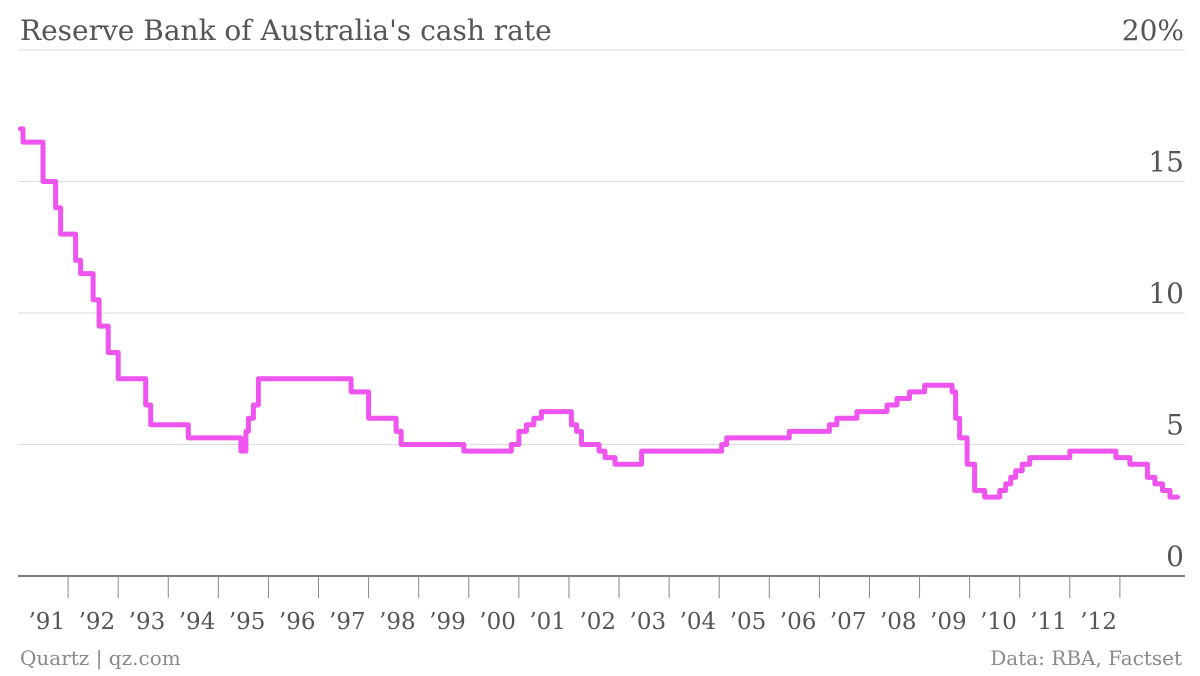 This screenshot has width=1200, height=676. Describe the element at coordinates (798, 622) in the screenshot. I see `x-tick-label: ’06` at that location.